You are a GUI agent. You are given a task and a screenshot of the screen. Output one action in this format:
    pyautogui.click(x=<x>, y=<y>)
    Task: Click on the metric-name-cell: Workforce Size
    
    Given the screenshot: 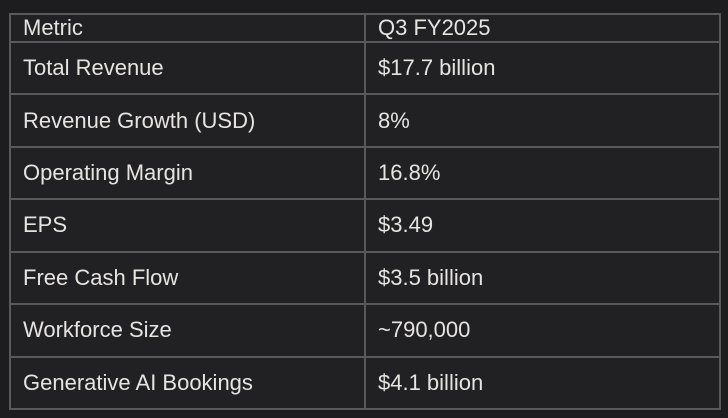 What is the action you would take?
    pyautogui.click(x=187, y=330)
    